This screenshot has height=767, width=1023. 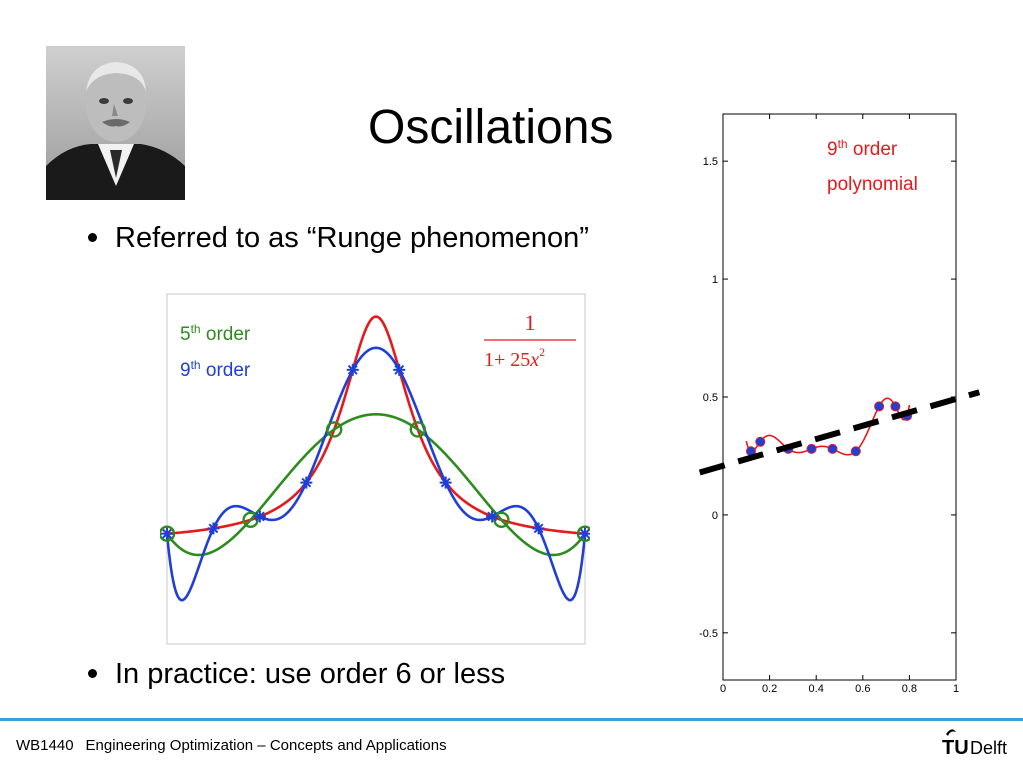 What do you see at coordinates (514, 358) in the screenshot?
I see `formula-denominator: 1+ 25x2` at bounding box center [514, 358].